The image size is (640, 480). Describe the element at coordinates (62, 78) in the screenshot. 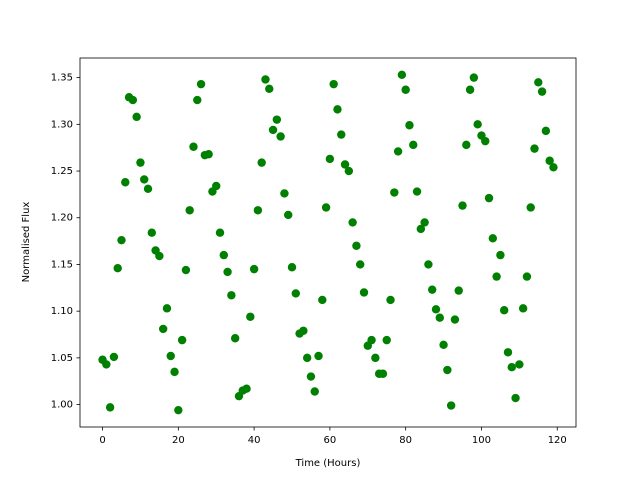

I see `y-tick-label: 1.35` at that location.